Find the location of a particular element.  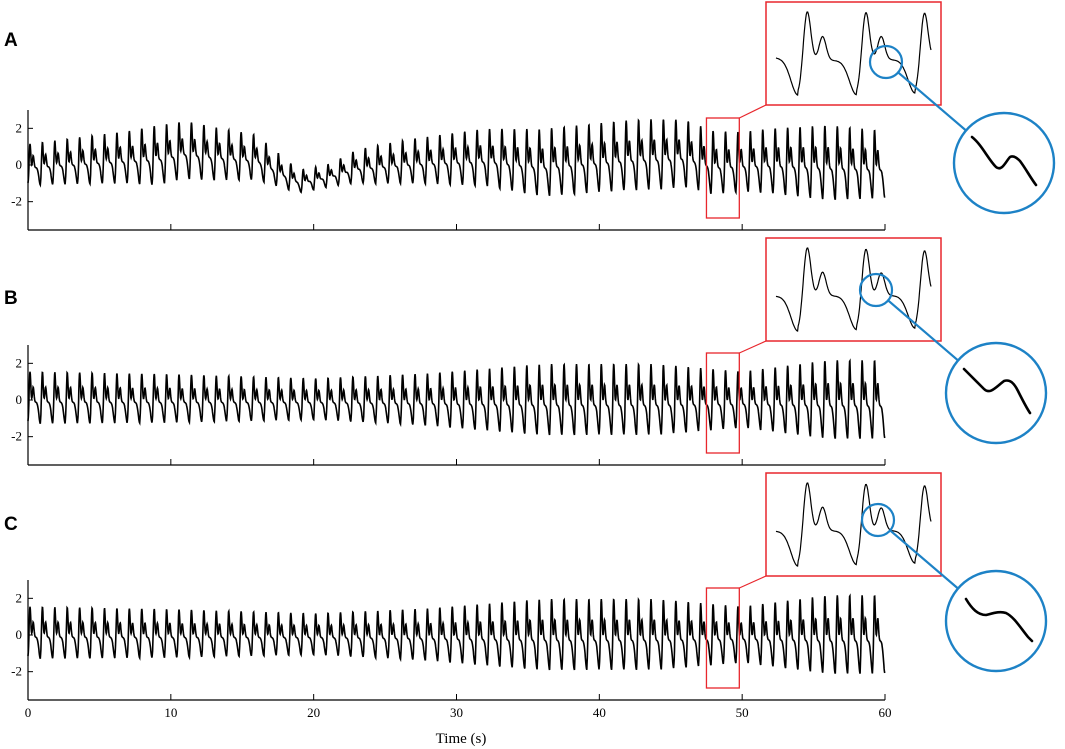

x-tick-label: 60 is located at coordinates (885, 712).